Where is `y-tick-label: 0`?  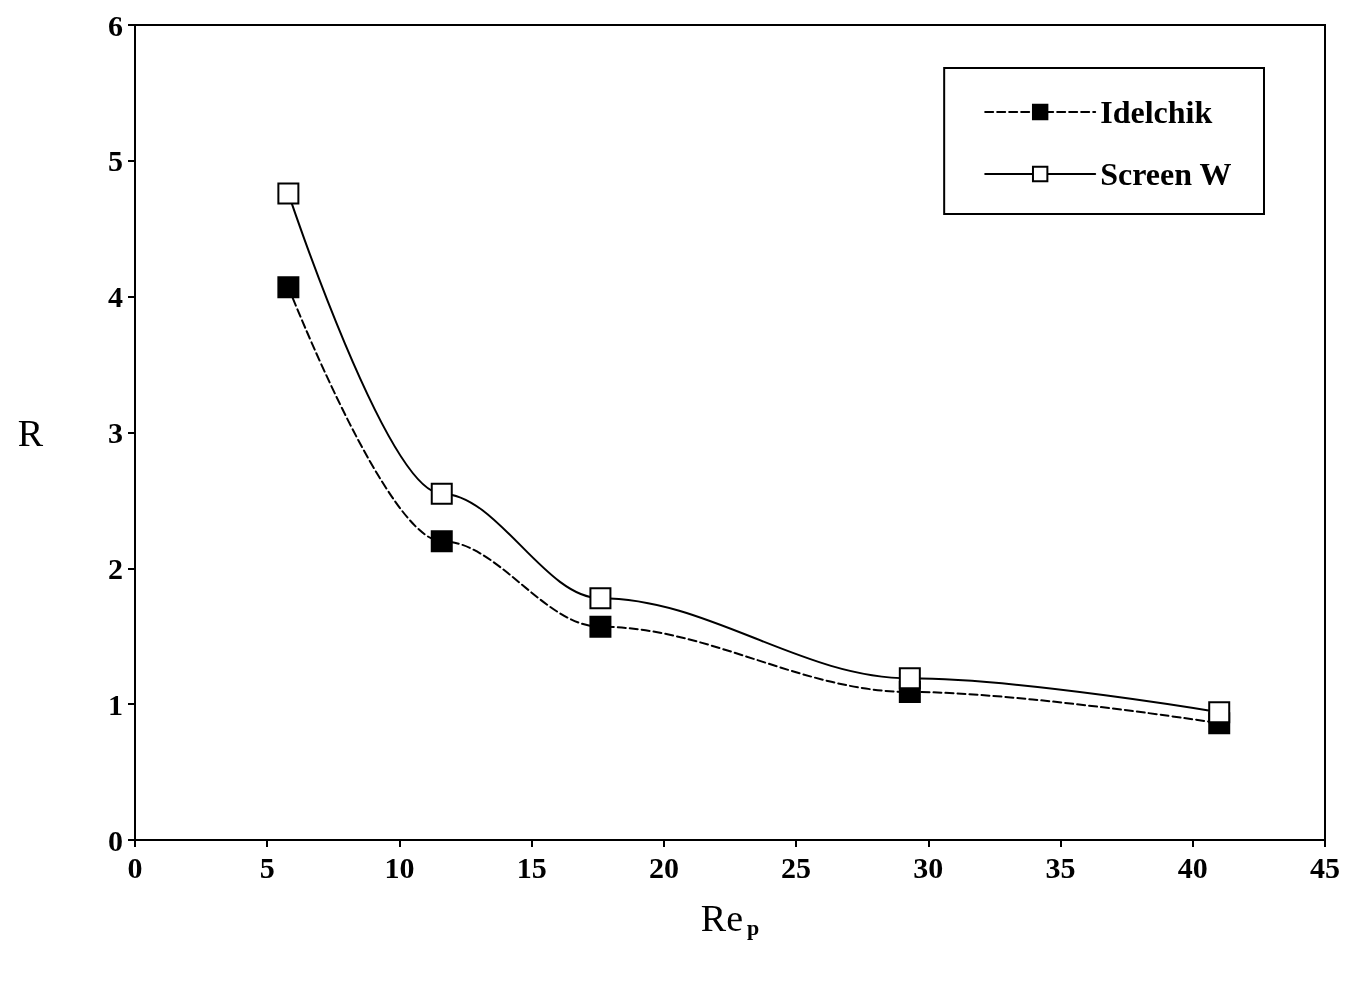
y-tick-label: 0 is located at coordinates (115, 840).